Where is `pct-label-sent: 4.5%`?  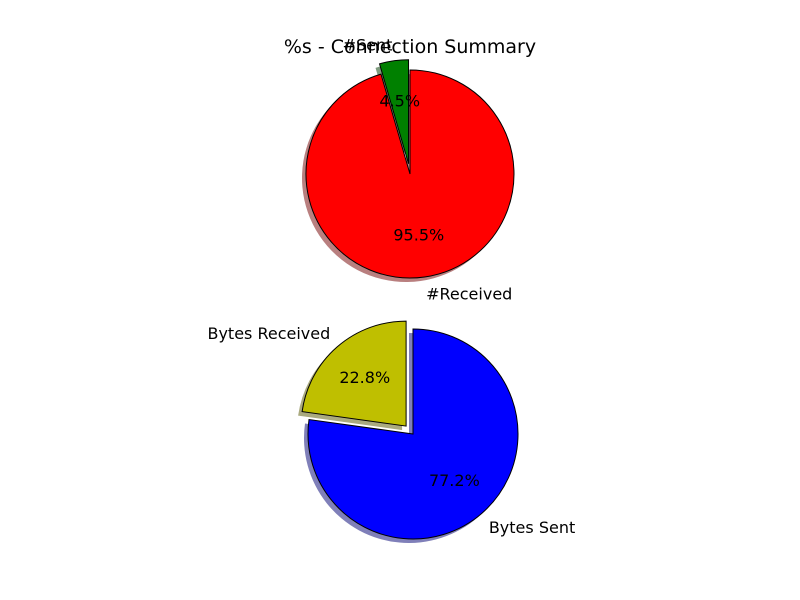 pct-label-sent: 4.5% is located at coordinates (399, 100).